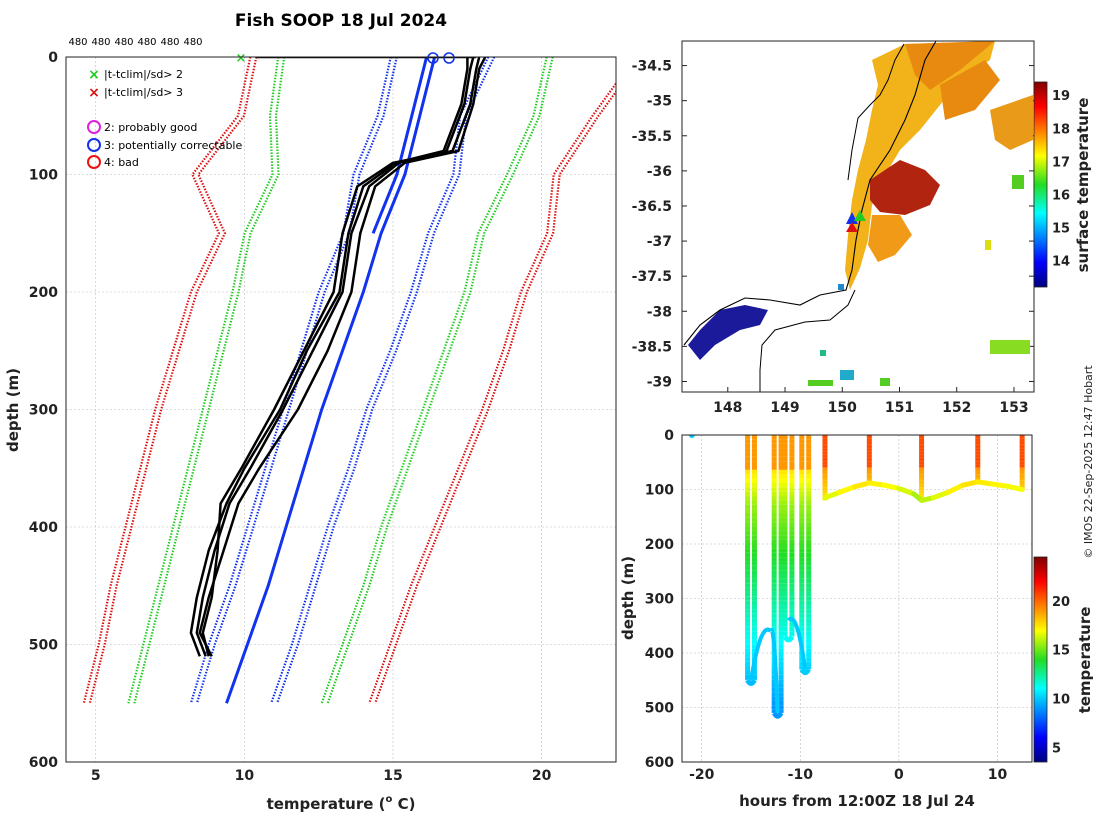 This screenshot has height=820, width=1100. Describe the element at coordinates (143, 74) in the screenshot. I see `legend-sd2: |t-tclim|/sd> 2` at that location.